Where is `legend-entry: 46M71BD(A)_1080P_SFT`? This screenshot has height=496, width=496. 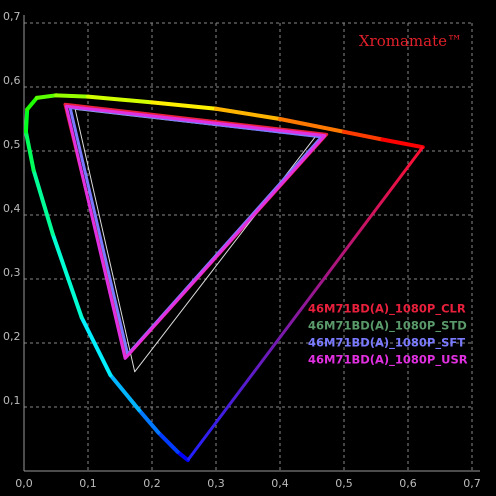
legend-entry: 46M71BD(A)_1080P_SFT is located at coordinates (386, 343).